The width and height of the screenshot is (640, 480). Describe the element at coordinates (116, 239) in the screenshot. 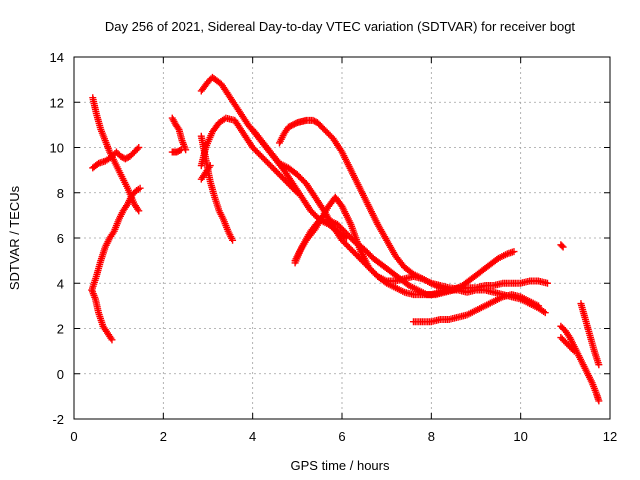

I see `series-track-c` at that location.